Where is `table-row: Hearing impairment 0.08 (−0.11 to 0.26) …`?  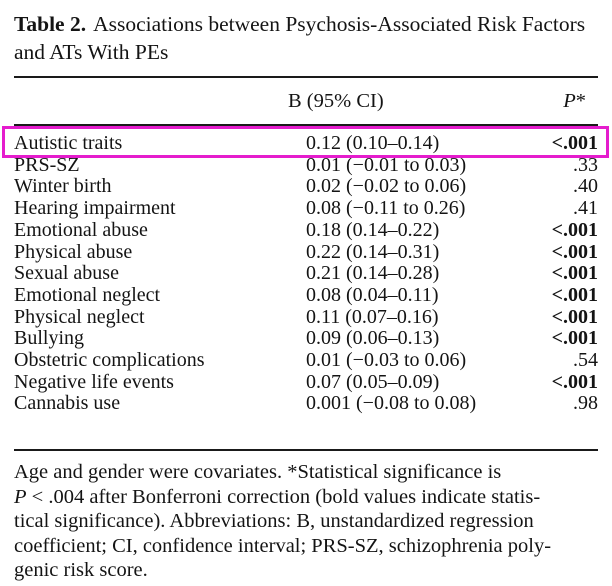
table-row: Hearing impairment 0.08 (−0.11 to 0.26) … is located at coordinates (306, 208).